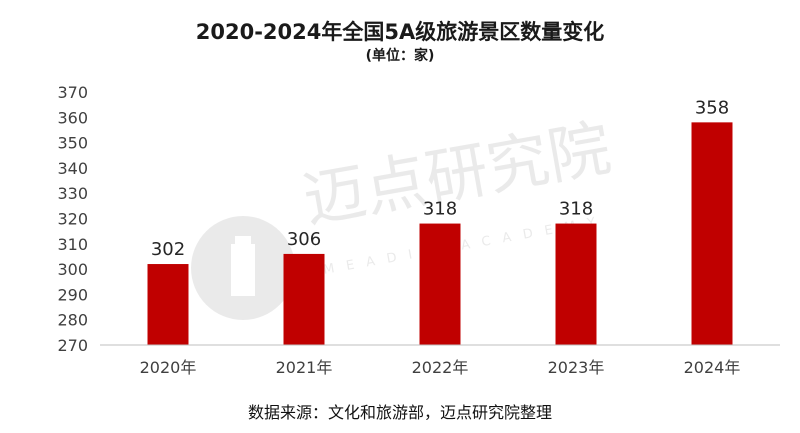 This screenshot has height=433, width=800. Describe the element at coordinates (168, 367) in the screenshot. I see `x-tick-label: 2020年` at that location.